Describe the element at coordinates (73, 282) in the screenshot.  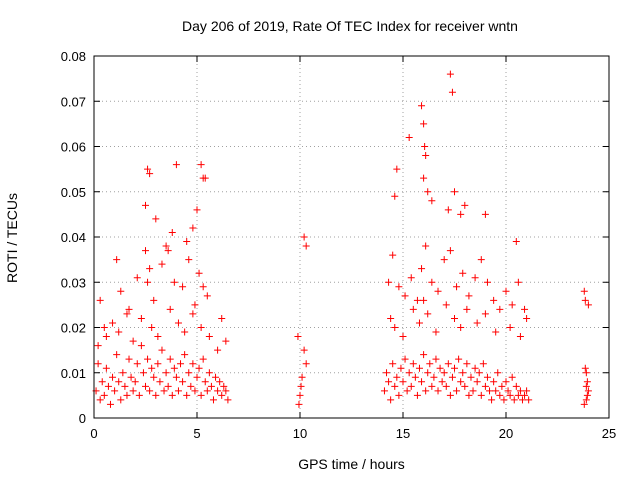
I see `y-tick-label: 0.03` at that location.